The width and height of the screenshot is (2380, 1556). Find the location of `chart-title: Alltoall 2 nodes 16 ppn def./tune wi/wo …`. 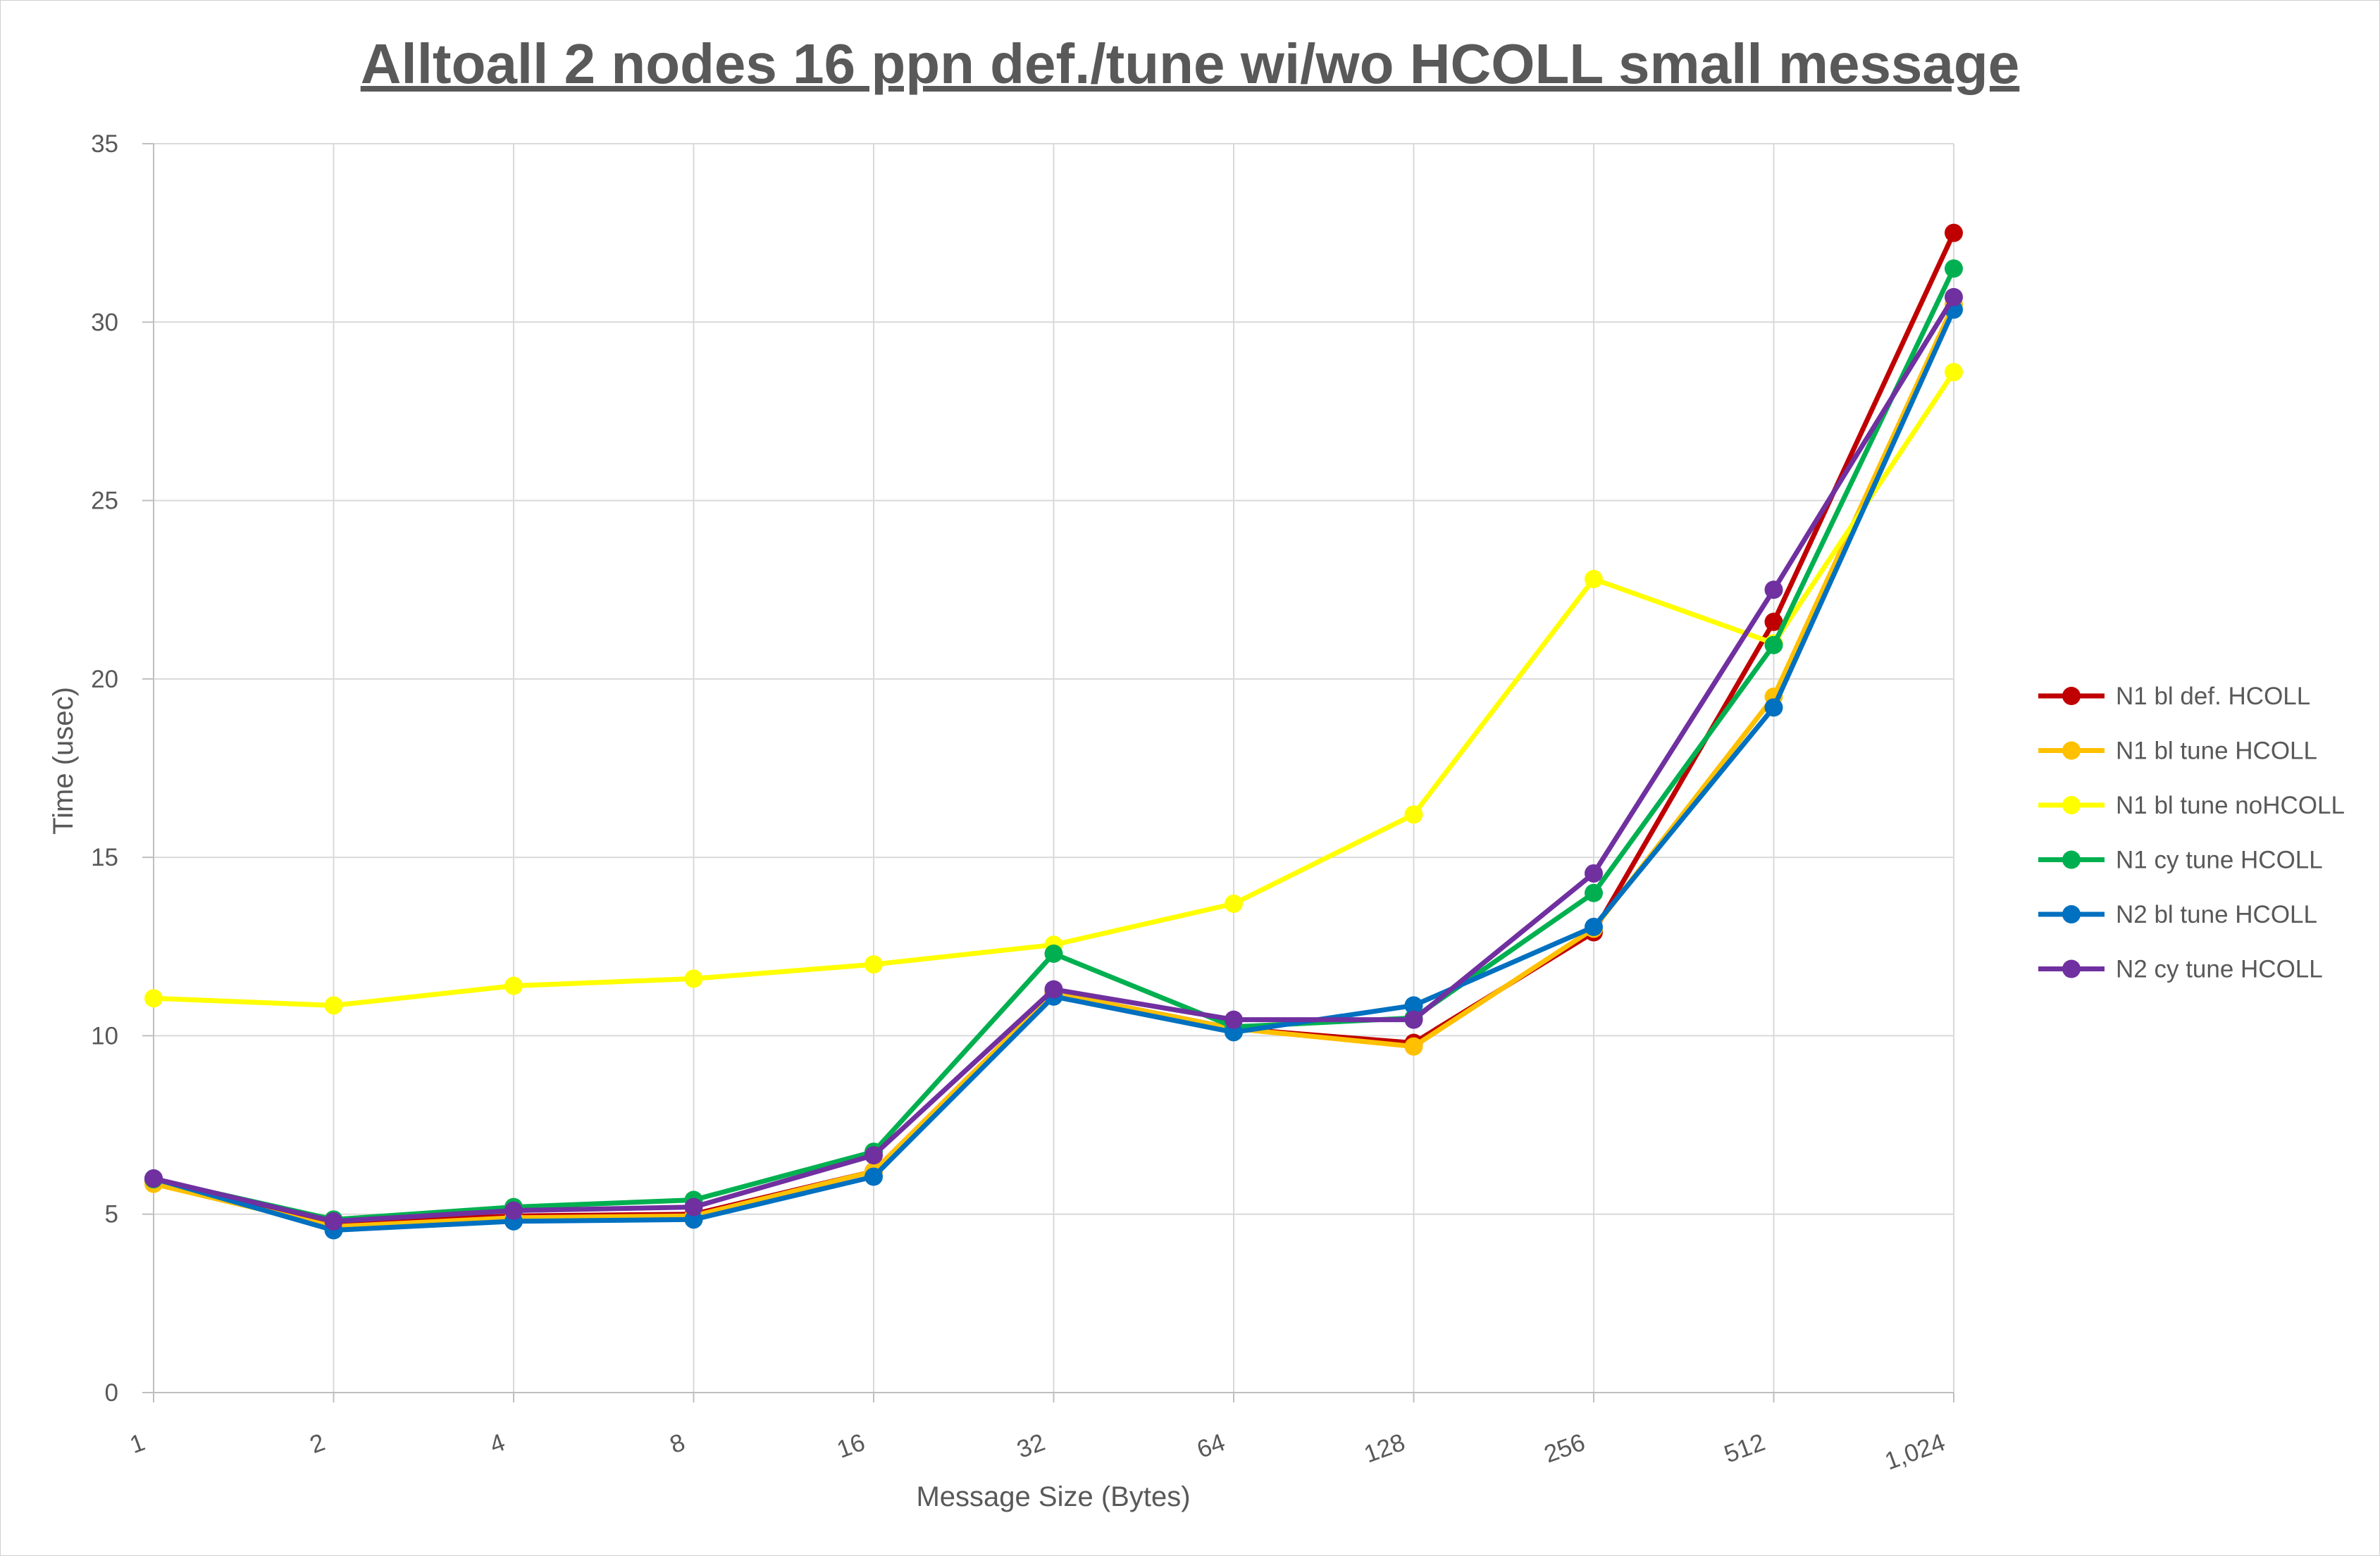

chart-title: Alltoall 2 nodes 16 ppn def./tune wi/wo … is located at coordinates (1190, 63).